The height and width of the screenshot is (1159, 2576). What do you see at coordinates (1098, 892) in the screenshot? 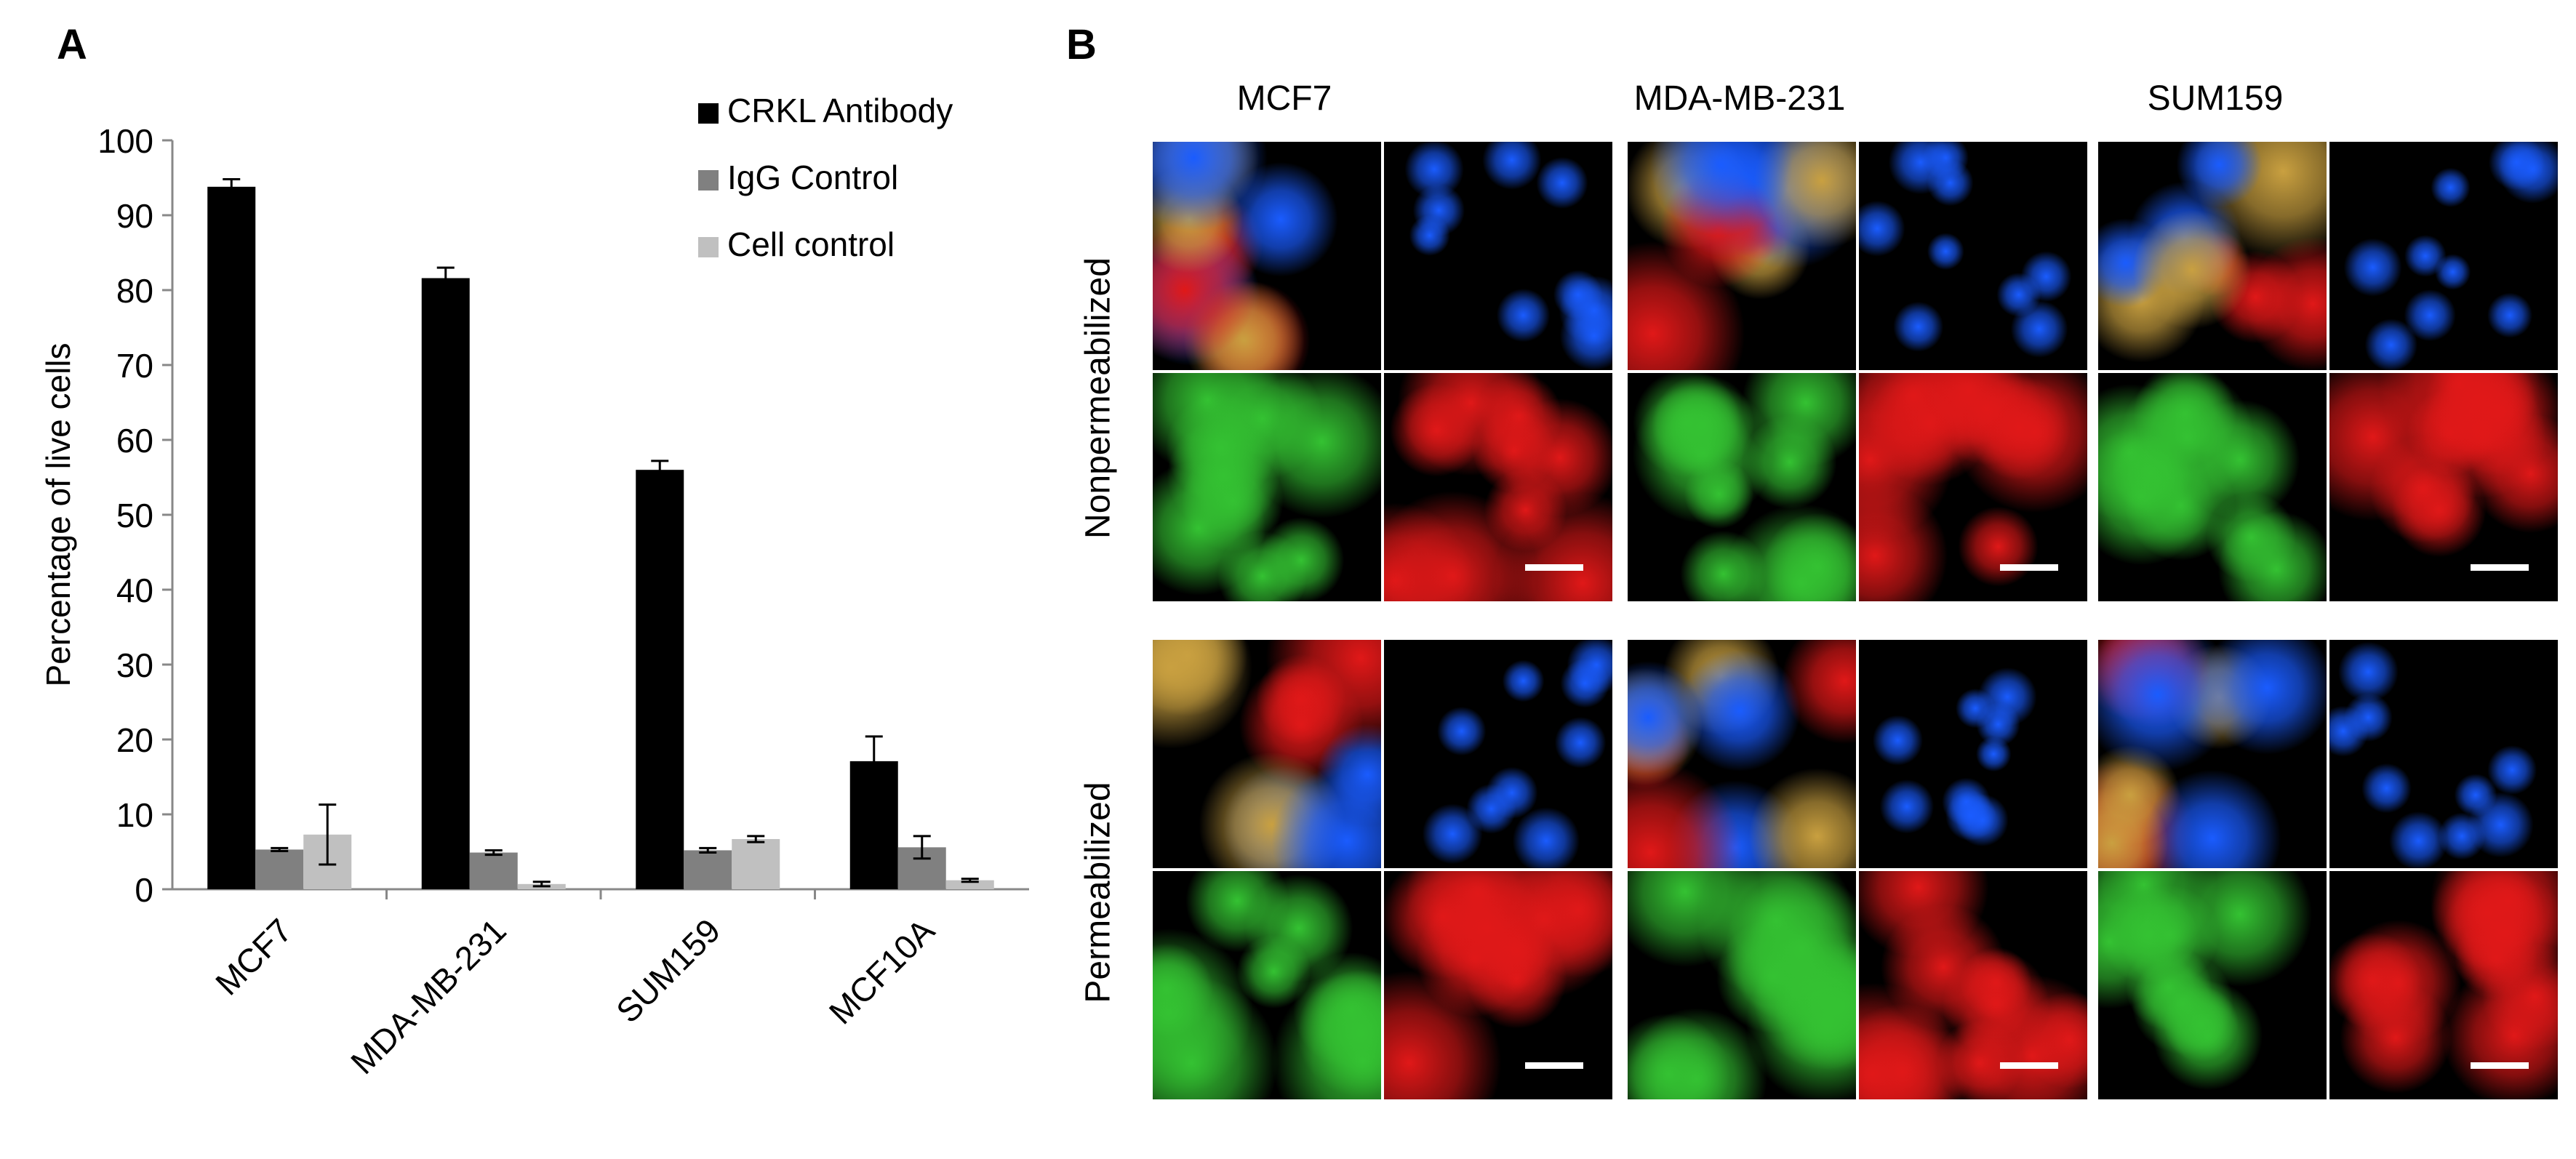
I see `row-title-permeabilized: Permeabilized` at bounding box center [1098, 892].